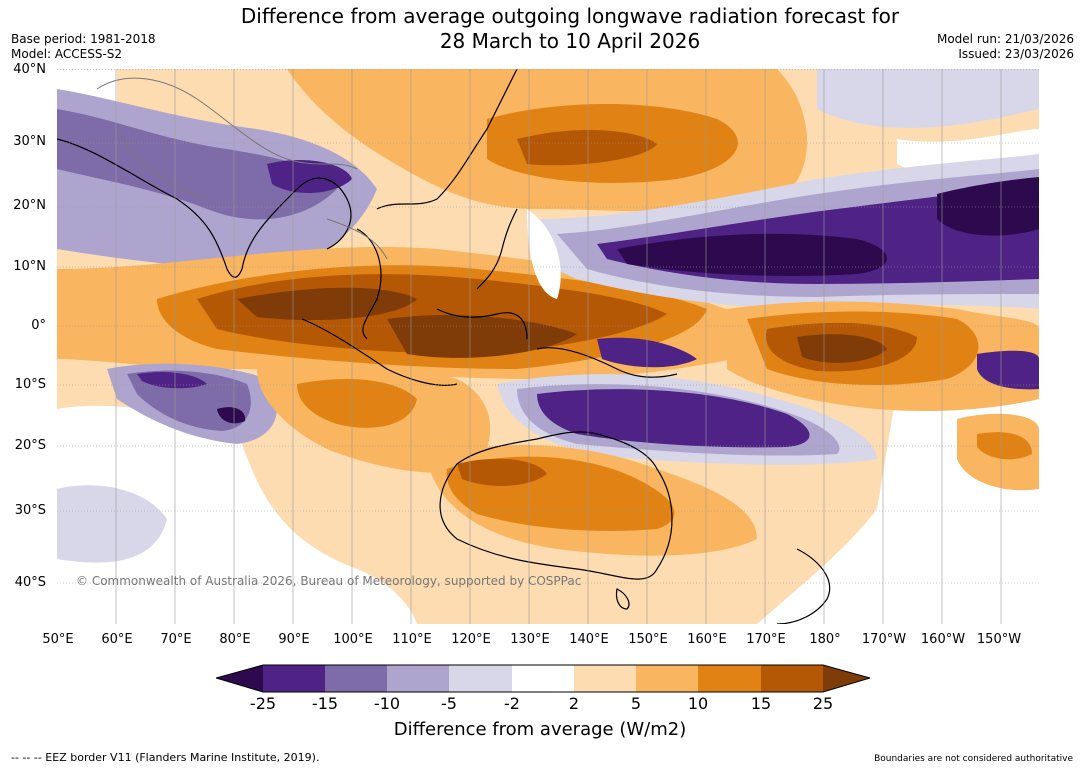  I want to click on lon-label: 140°E, so click(589, 639).